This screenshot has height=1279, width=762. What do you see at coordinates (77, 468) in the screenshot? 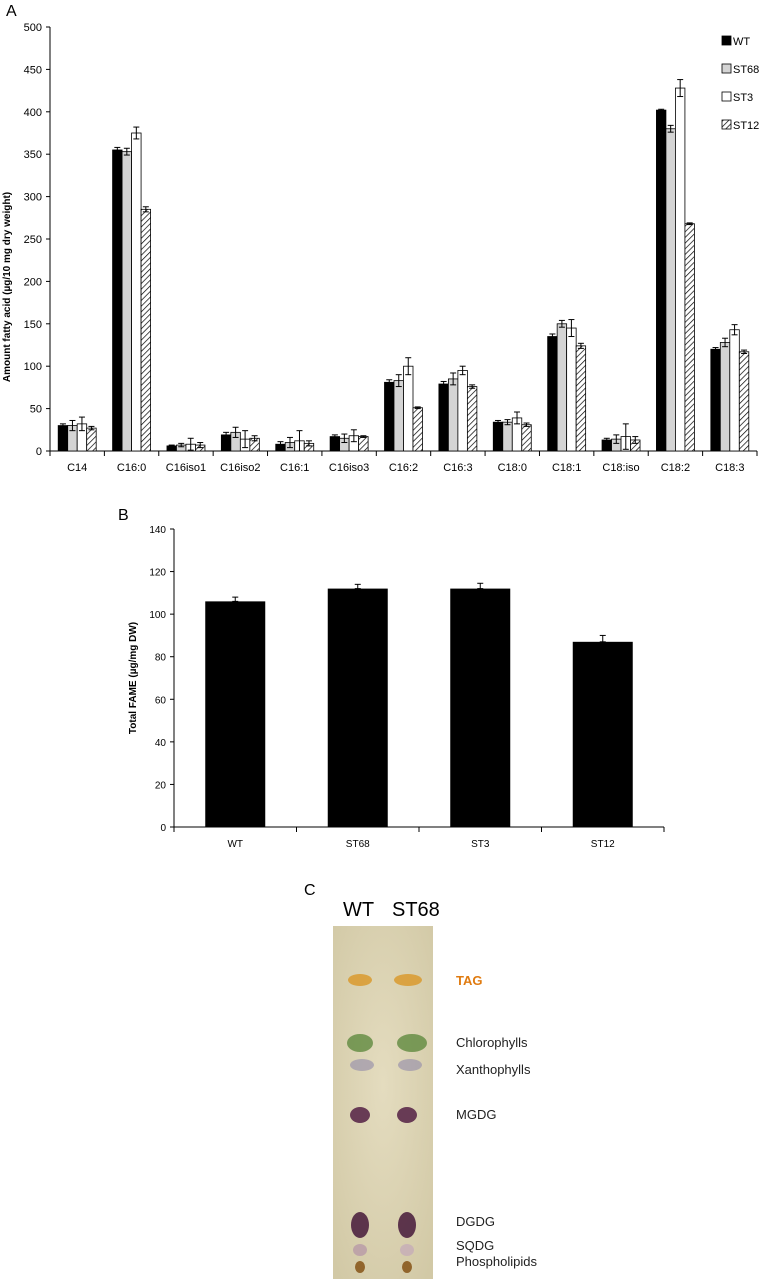
I see `x-tick-label-c14: C14` at bounding box center [77, 468].